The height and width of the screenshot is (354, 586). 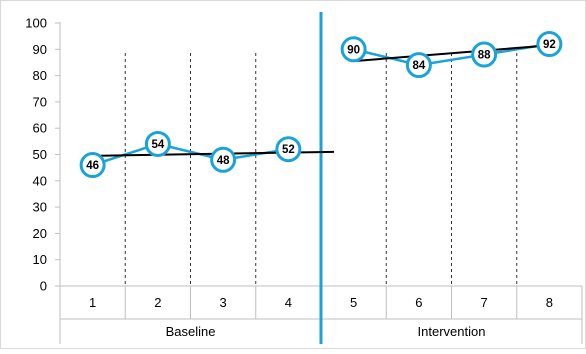 I want to click on x-tick-label: 8, so click(x=549, y=302).